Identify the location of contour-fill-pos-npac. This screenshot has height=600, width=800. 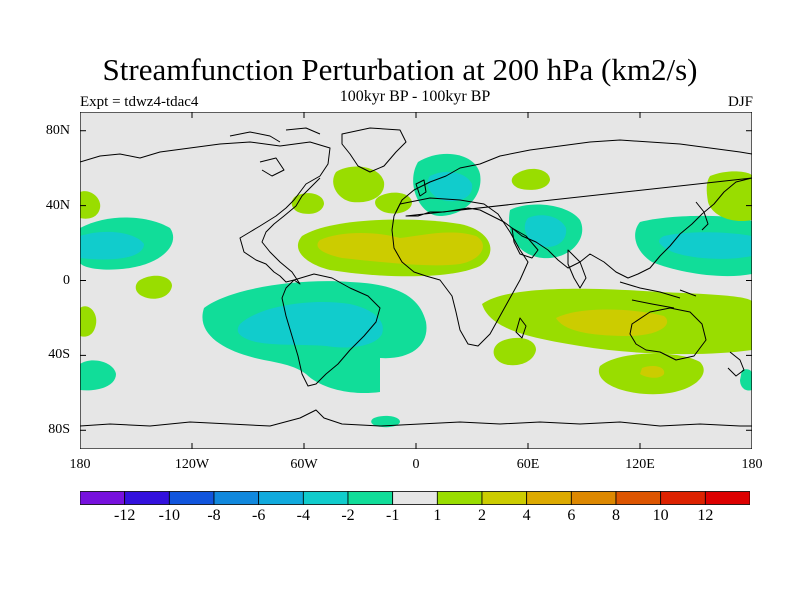
(90, 205).